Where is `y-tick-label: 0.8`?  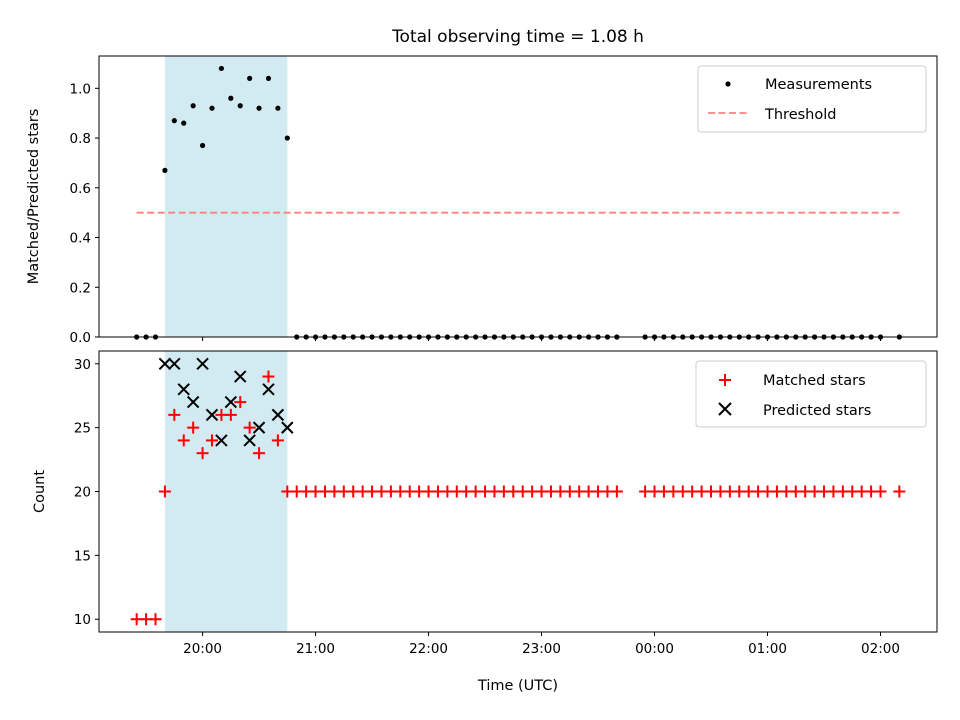
y-tick-label: 0.8 is located at coordinates (80, 139).